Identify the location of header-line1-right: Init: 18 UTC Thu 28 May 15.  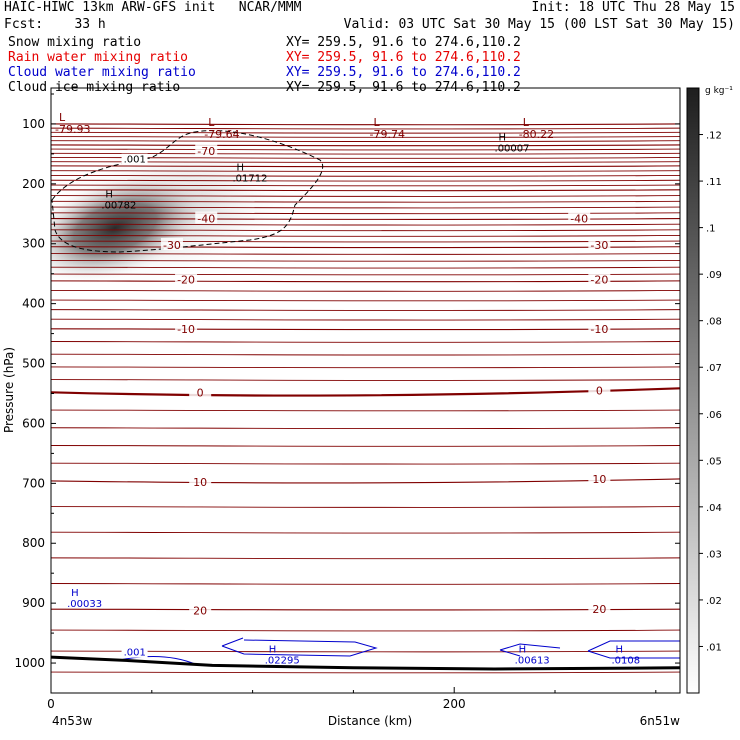
(633, 7).